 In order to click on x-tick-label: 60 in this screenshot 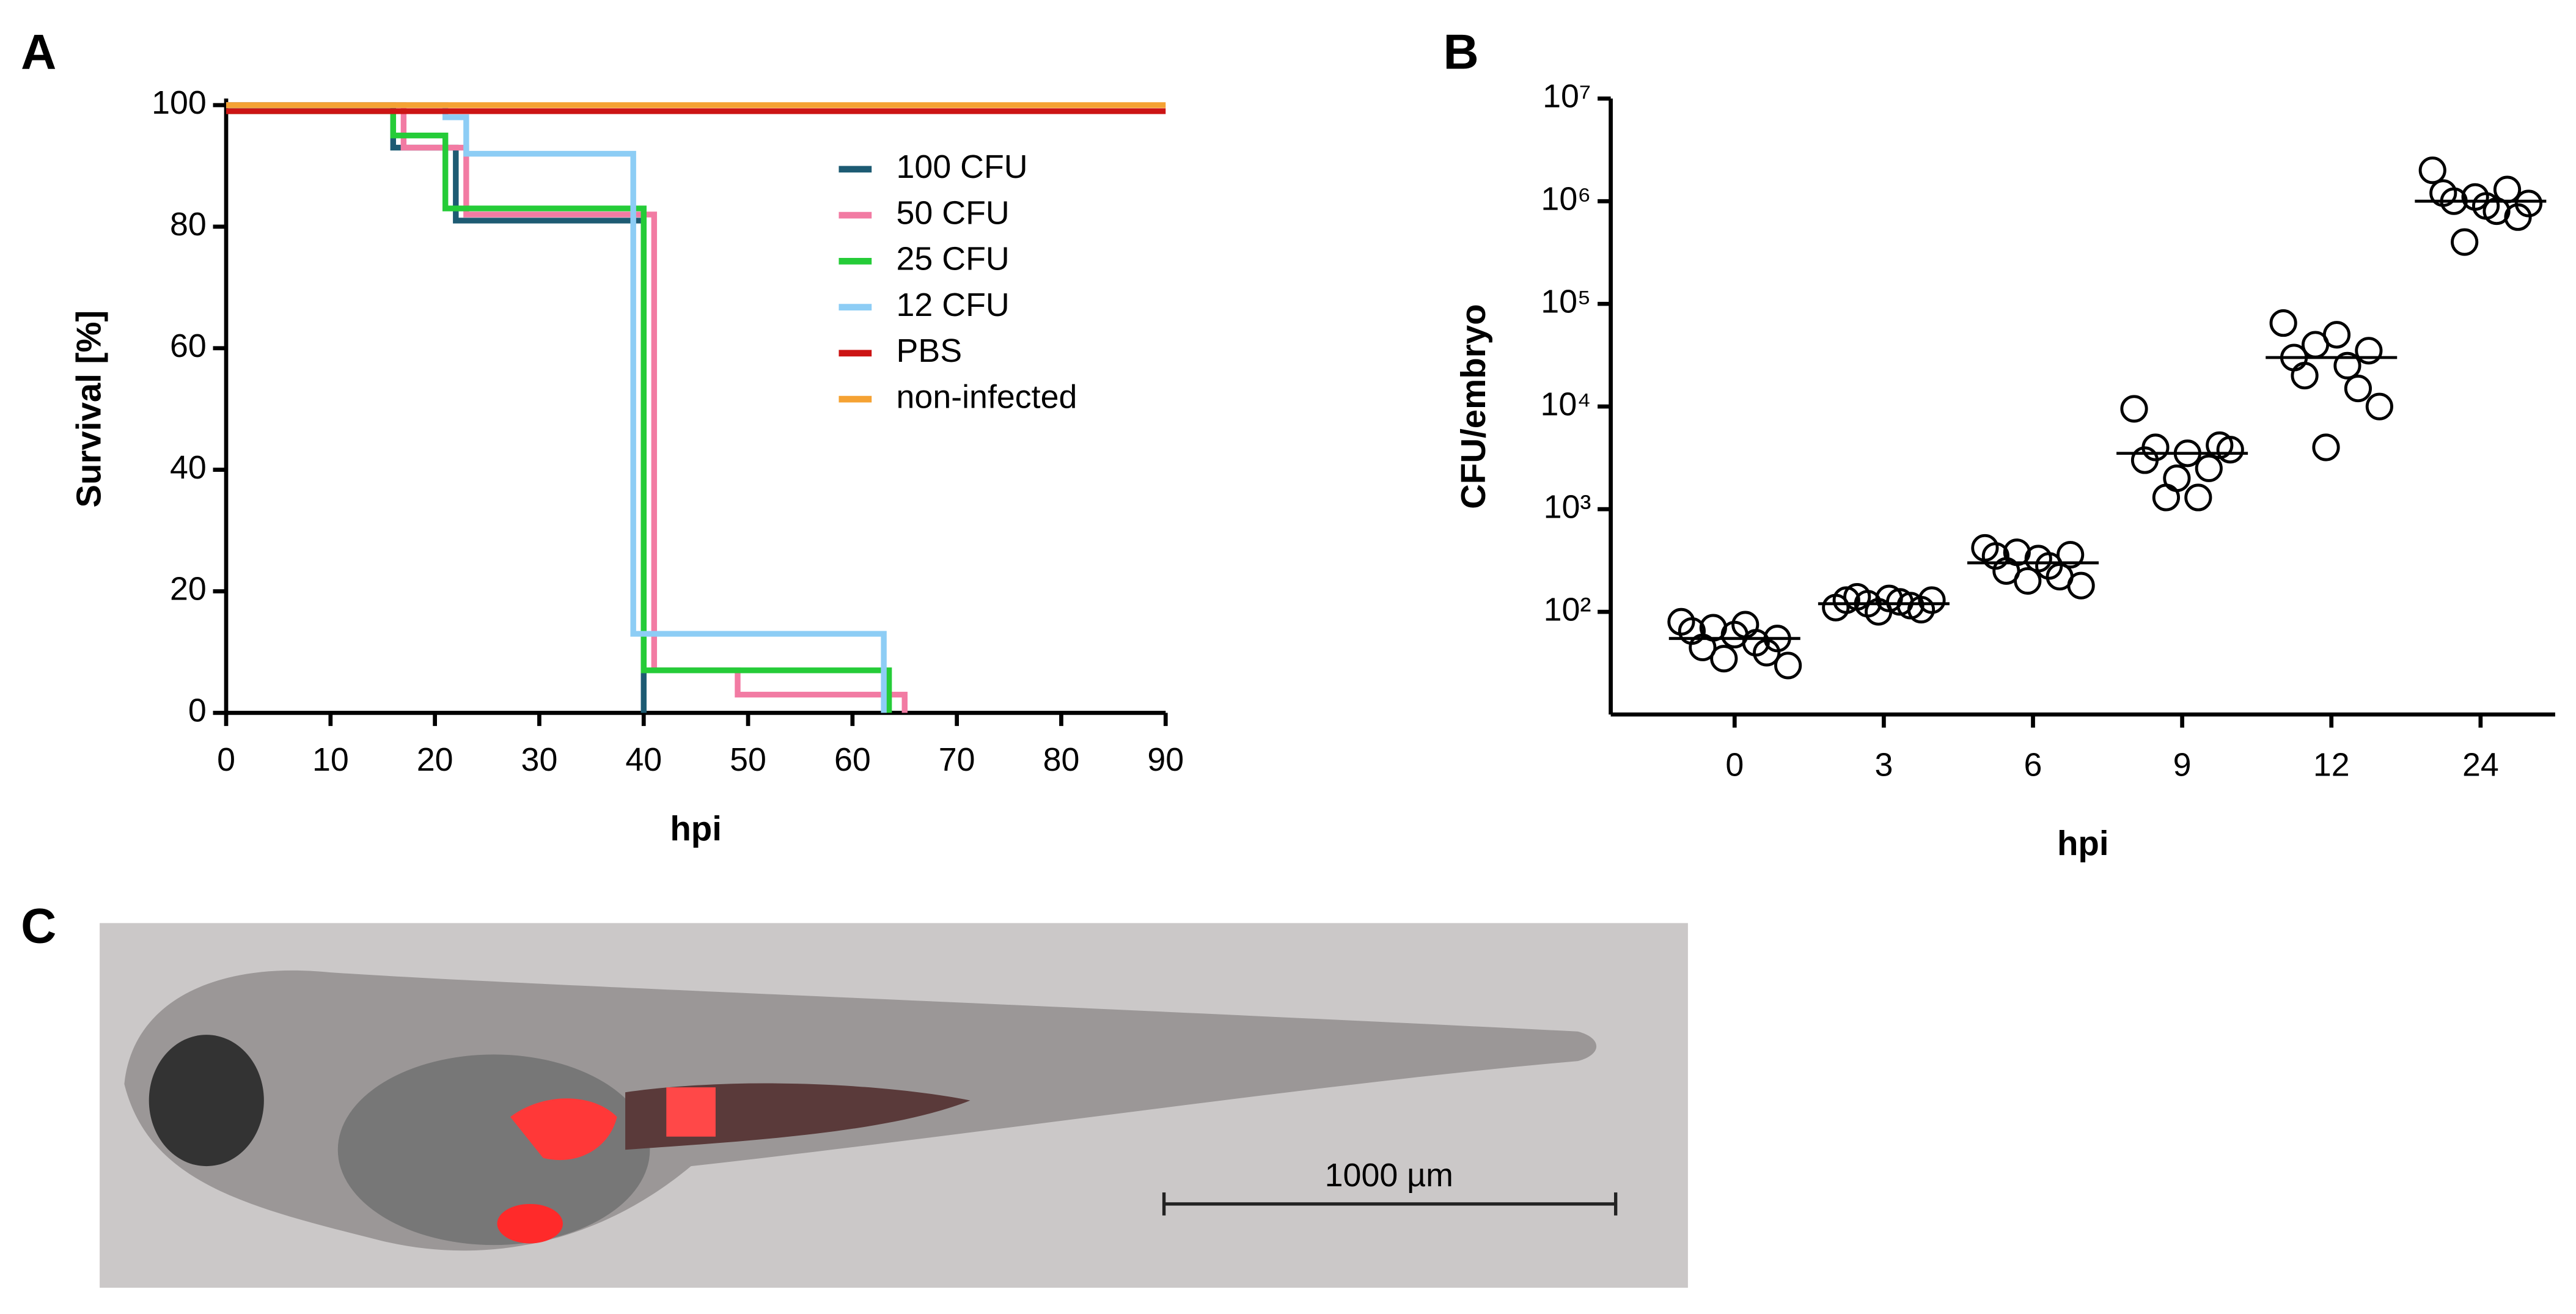, I will do `click(852, 760)`.